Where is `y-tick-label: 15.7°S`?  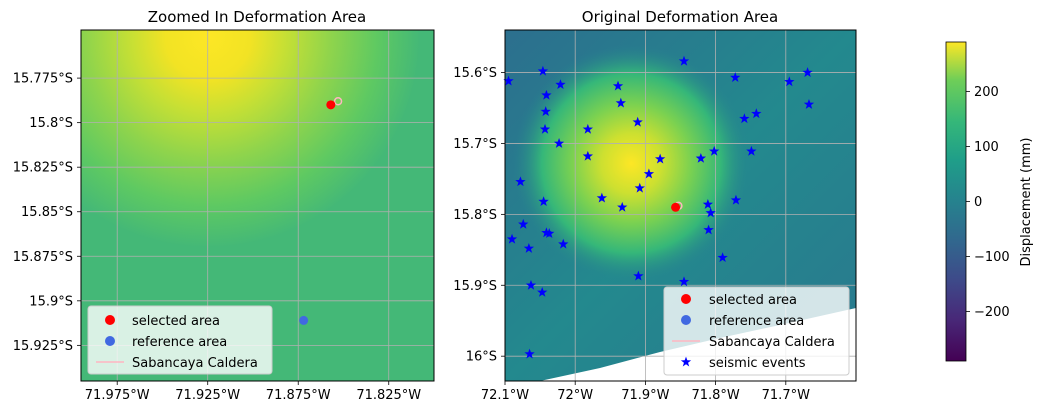
y-tick-label: 15.7°S is located at coordinates (475, 144).